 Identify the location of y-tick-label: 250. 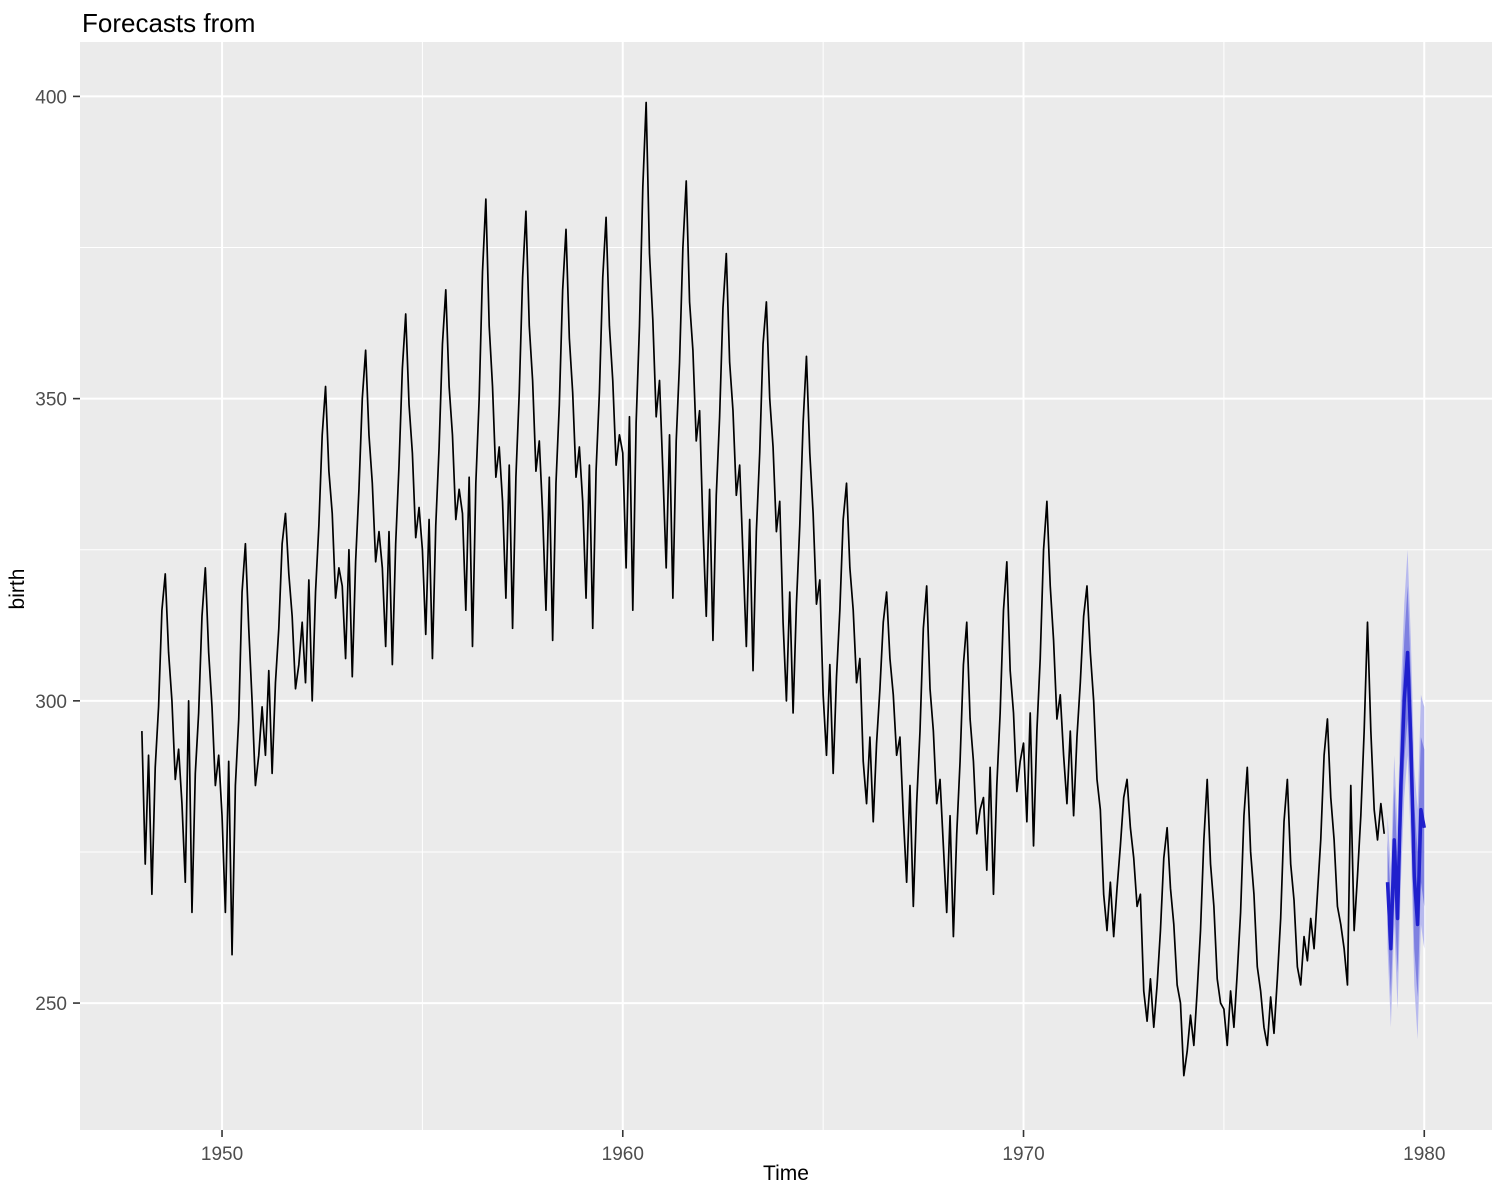
(51, 1004).